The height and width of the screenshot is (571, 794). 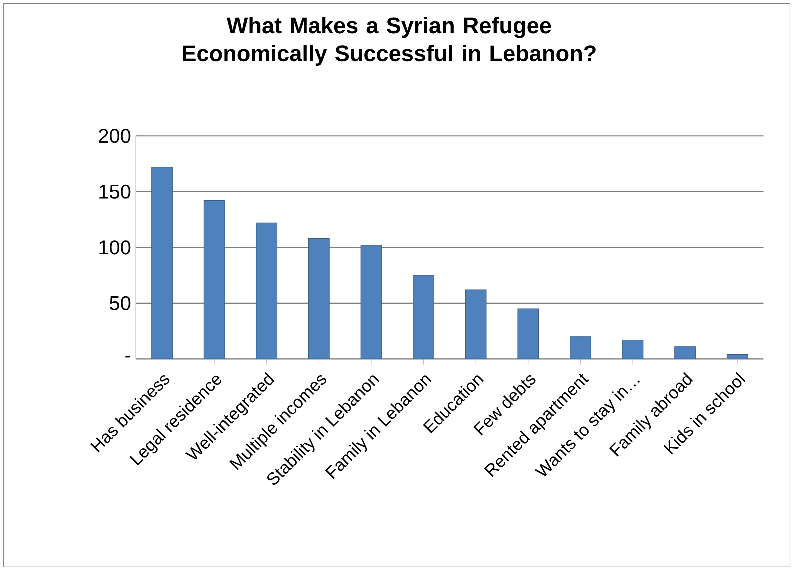 What do you see at coordinates (115, 191) in the screenshot?
I see `y-tick-label: 150` at bounding box center [115, 191].